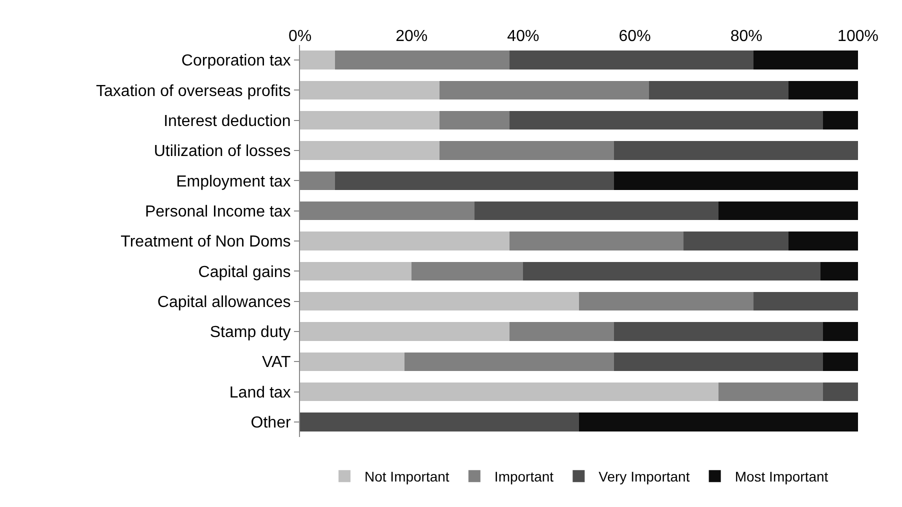 This screenshot has height=507, width=902. I want to click on x-tick-label: 40%, so click(523, 36).